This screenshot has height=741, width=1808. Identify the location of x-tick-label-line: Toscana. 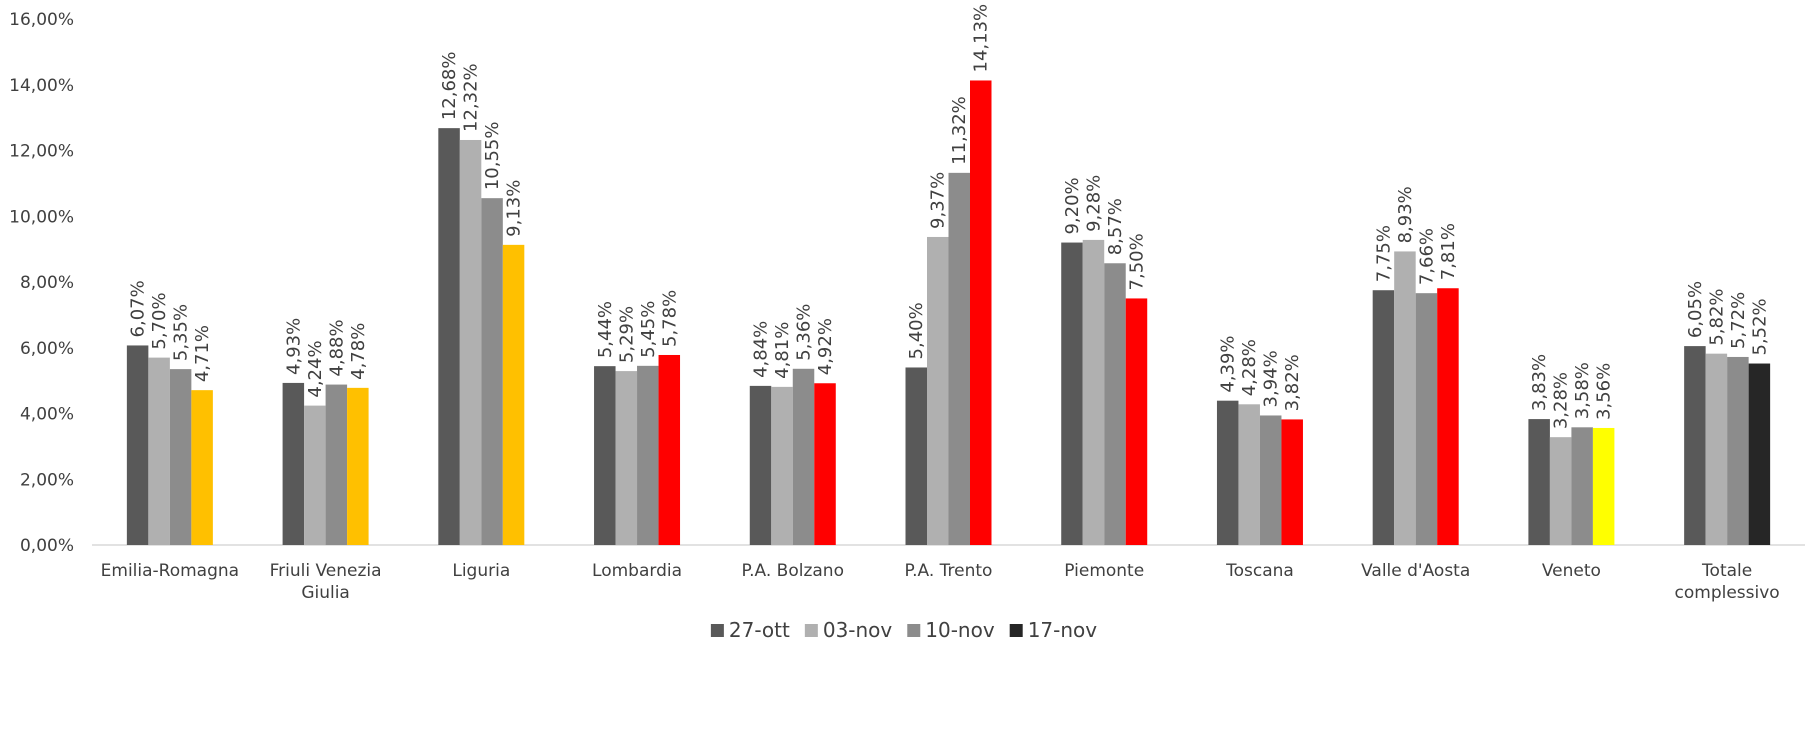
(1259, 571).